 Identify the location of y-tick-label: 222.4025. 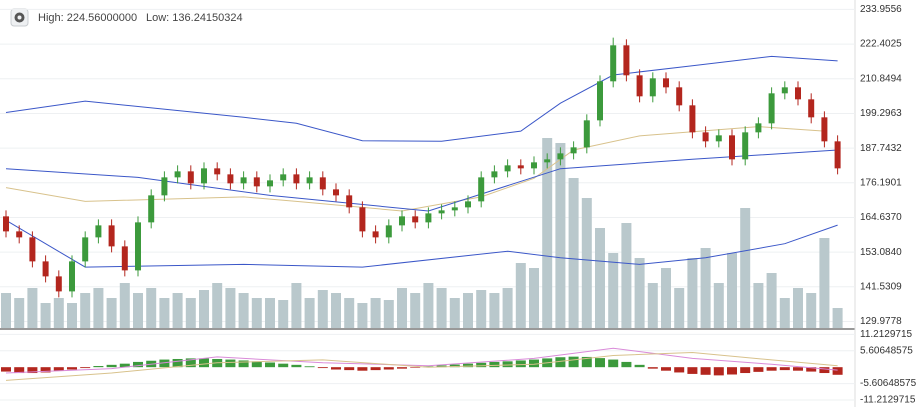
(881, 44).